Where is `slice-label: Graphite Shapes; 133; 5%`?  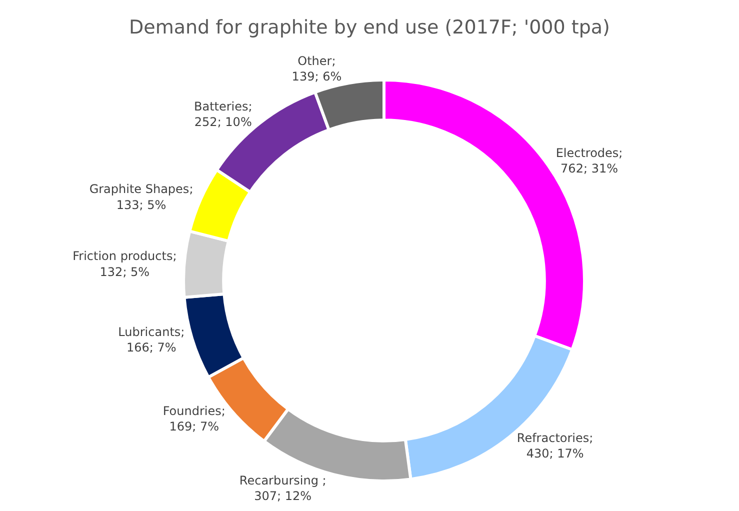 slice-label: Graphite Shapes; 133; 5% is located at coordinates (141, 197).